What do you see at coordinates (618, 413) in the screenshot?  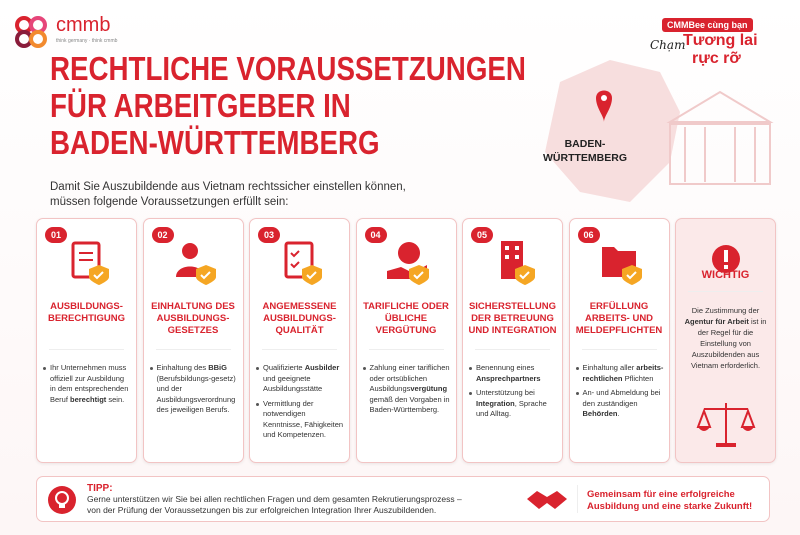 I see `text-segment: .` at bounding box center [618, 413].